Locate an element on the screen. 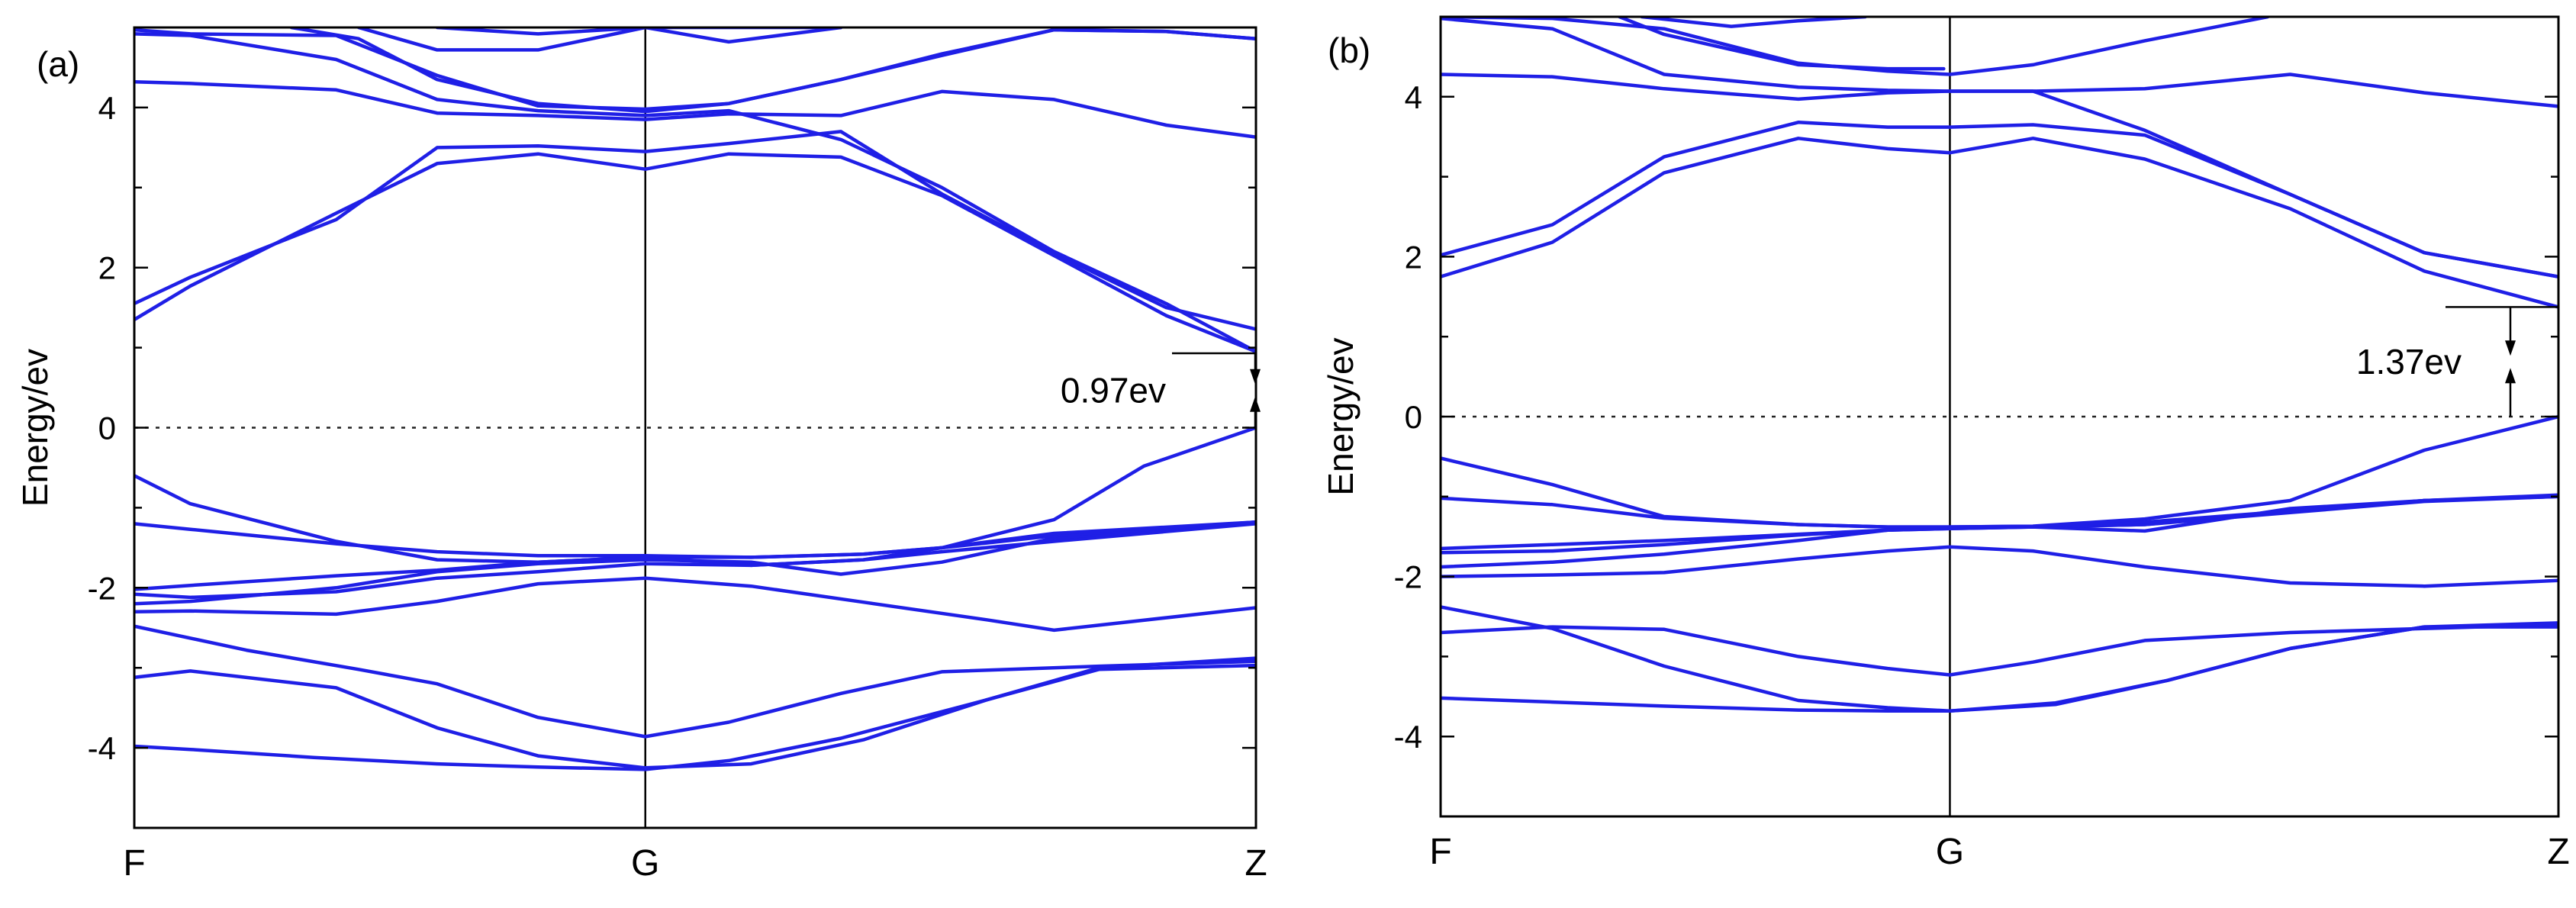 The width and height of the screenshot is (2576, 908). band-line-b5 is located at coordinates (1999, 531).